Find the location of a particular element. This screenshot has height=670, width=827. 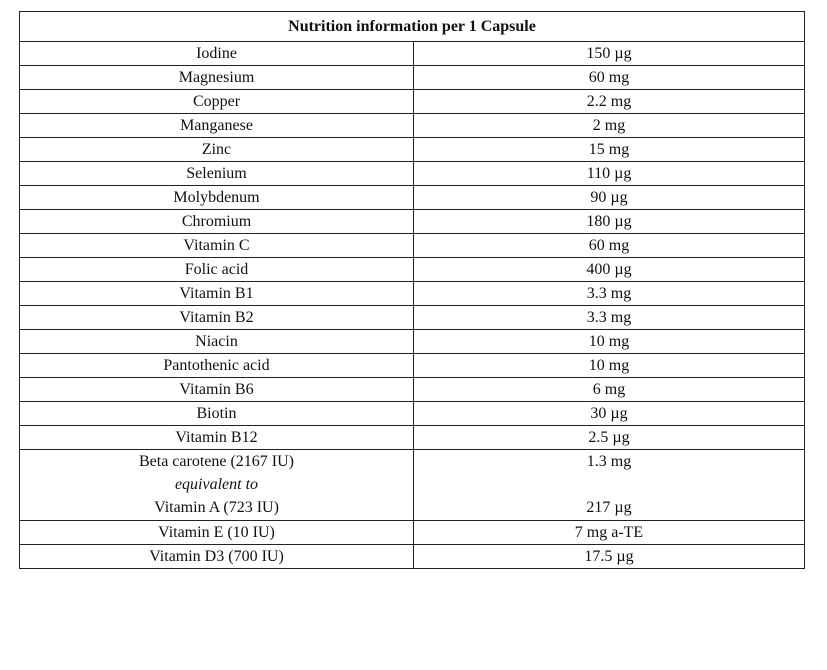

nutrient-amount: 90 µg is located at coordinates (609, 197).